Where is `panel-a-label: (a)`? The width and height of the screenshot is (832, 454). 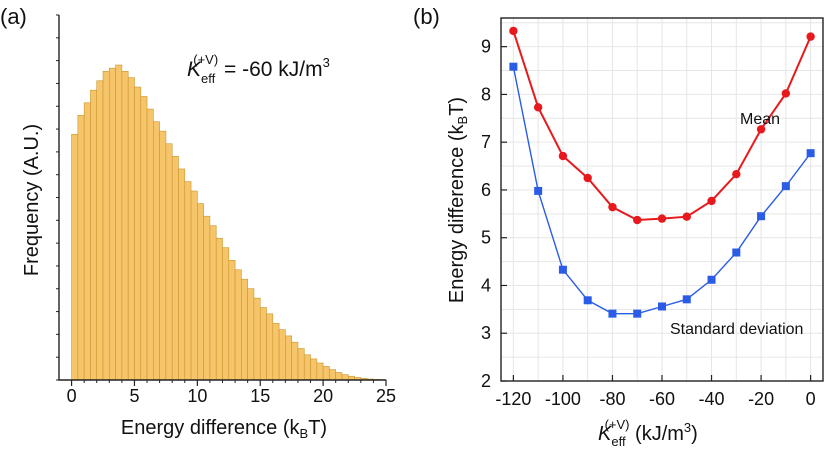
panel-a-label: (a) is located at coordinates (13, 16).